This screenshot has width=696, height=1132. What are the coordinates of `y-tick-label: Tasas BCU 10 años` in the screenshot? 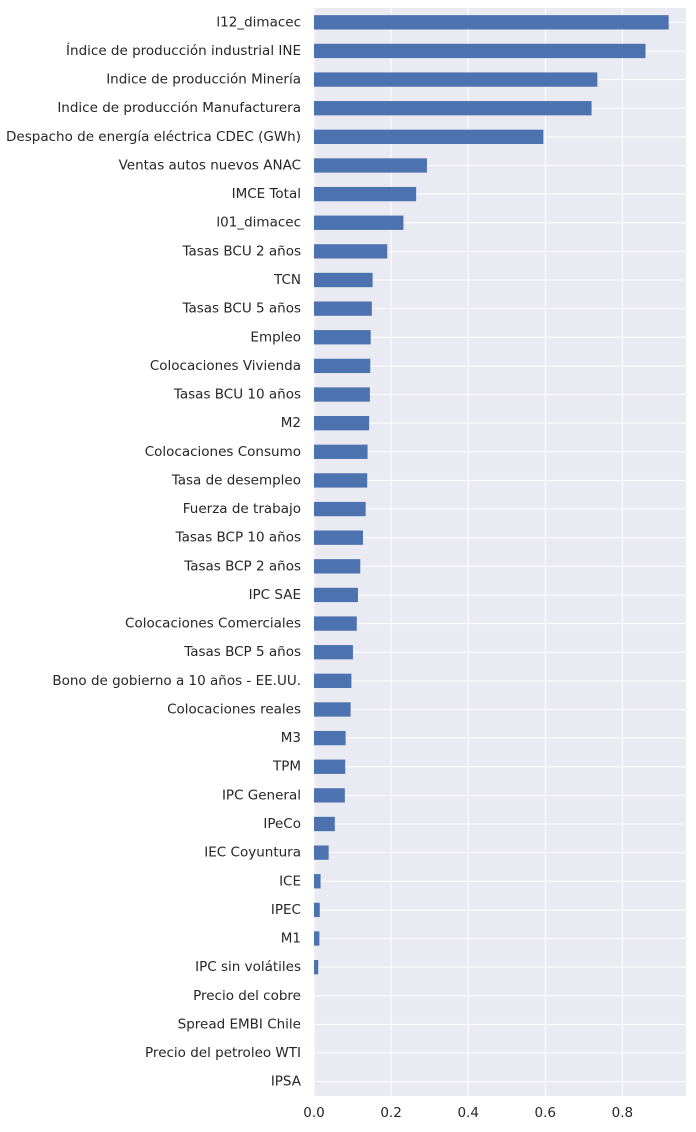 It's located at (237, 395).